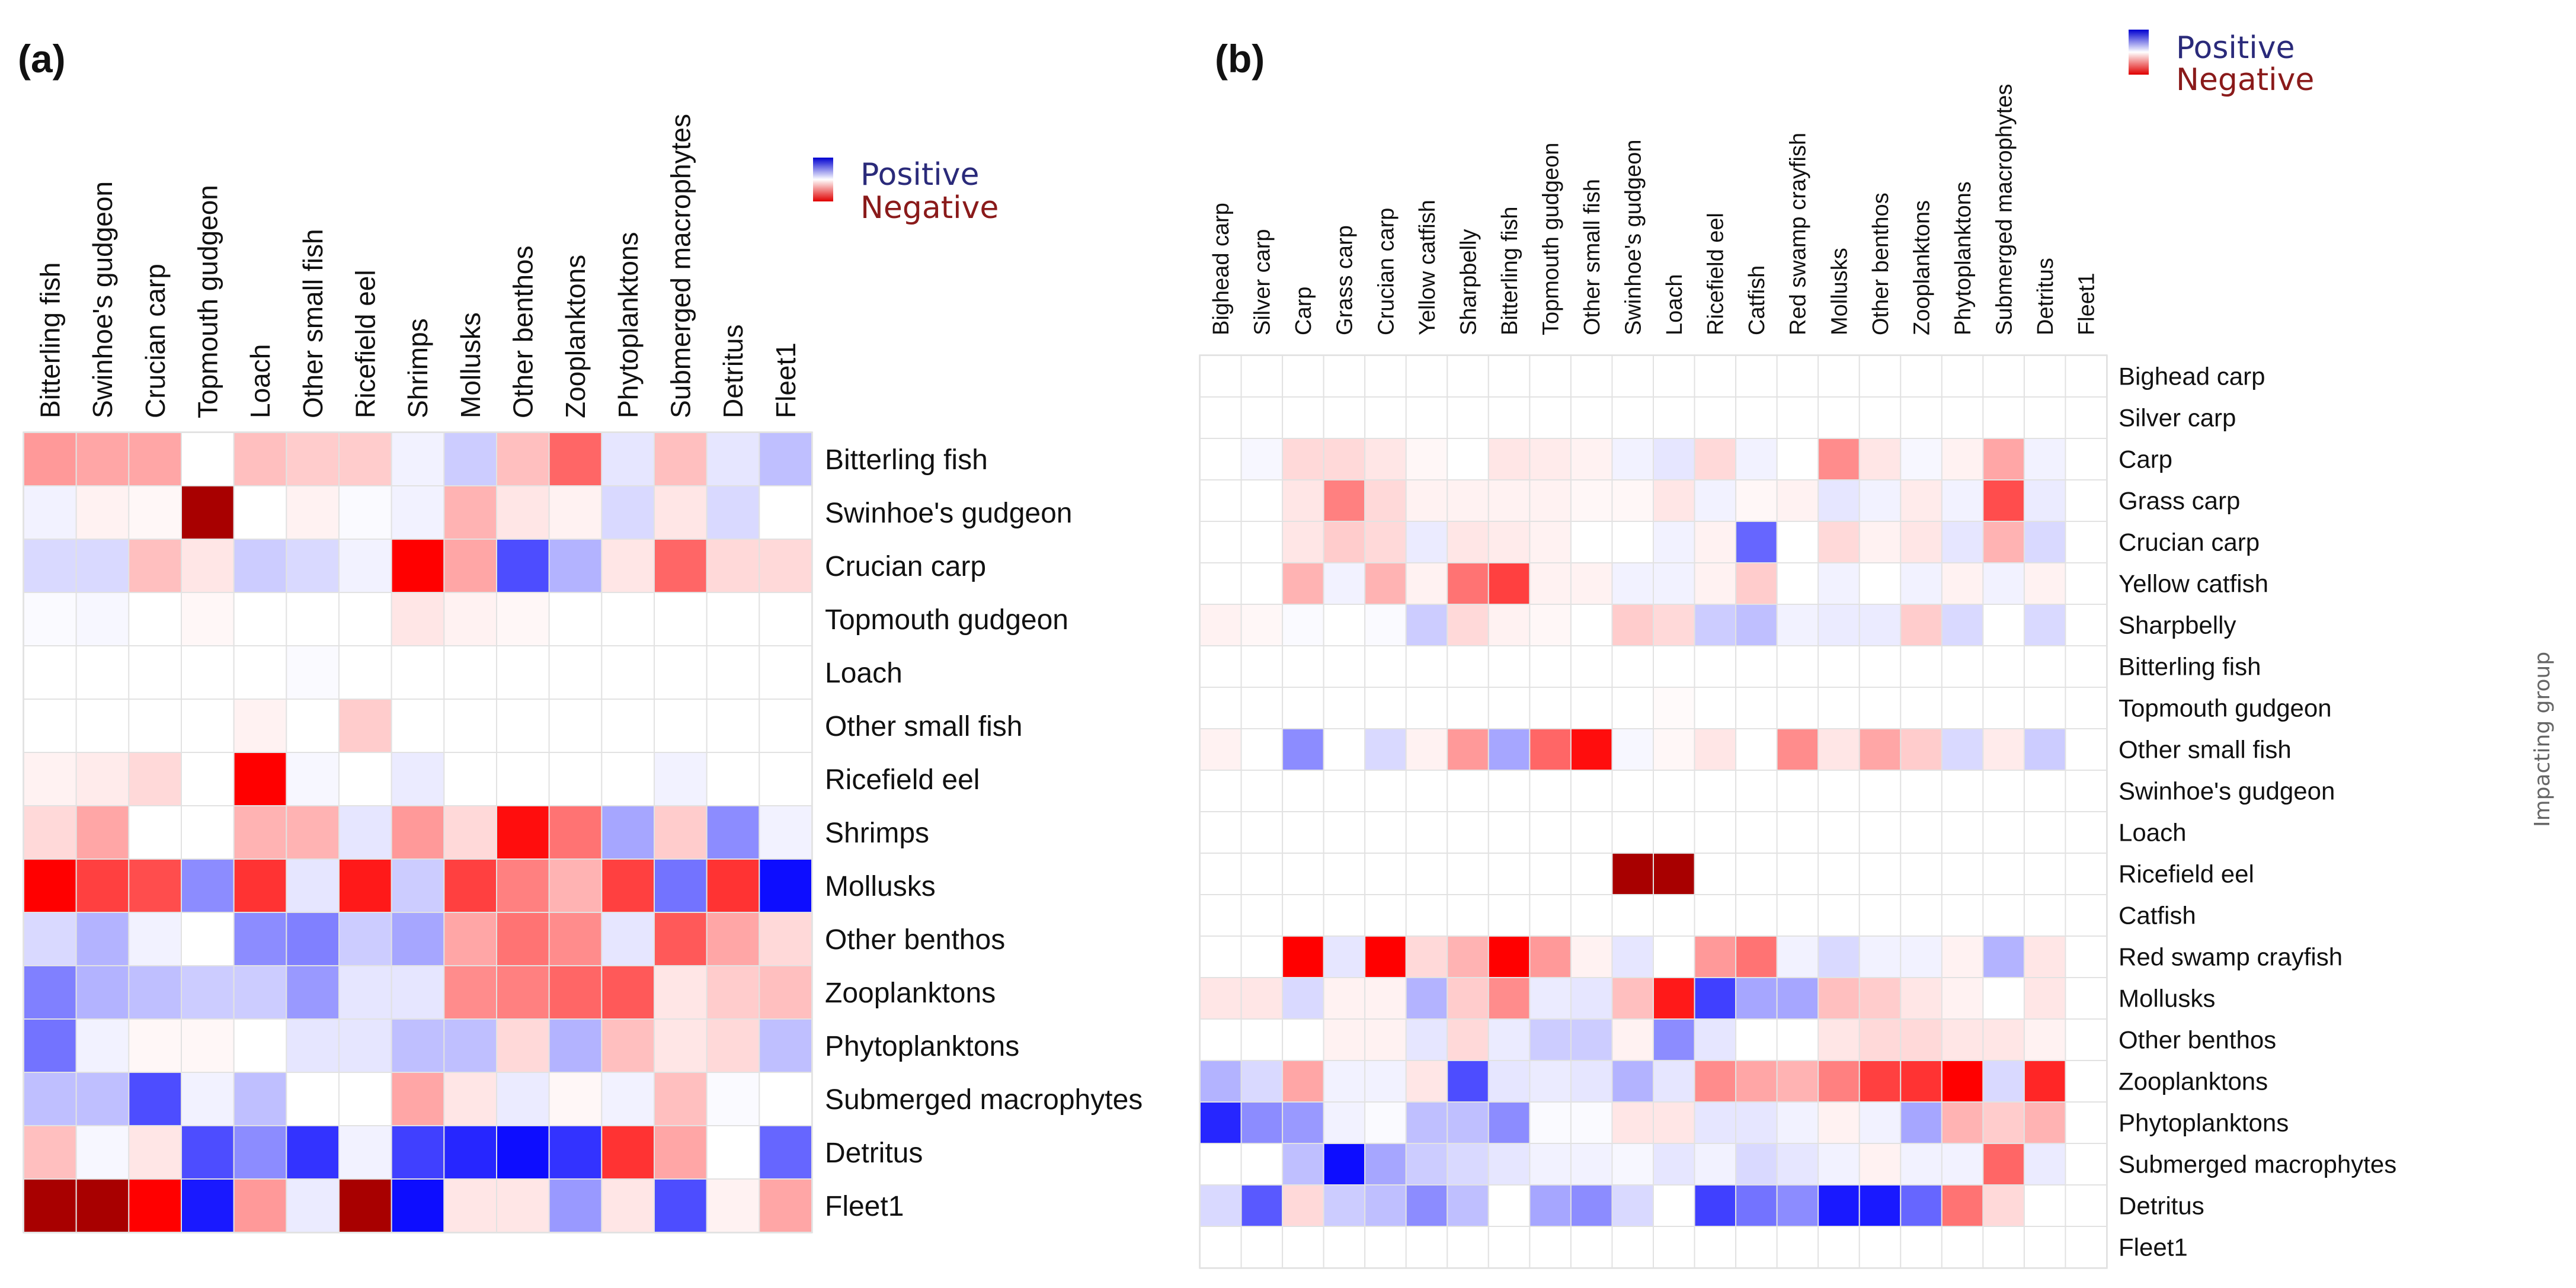 This screenshot has height=1288, width=2576. I want to click on heatmap-b-cell-ricefield-eel-phytoplanktons, so click(1962, 874).